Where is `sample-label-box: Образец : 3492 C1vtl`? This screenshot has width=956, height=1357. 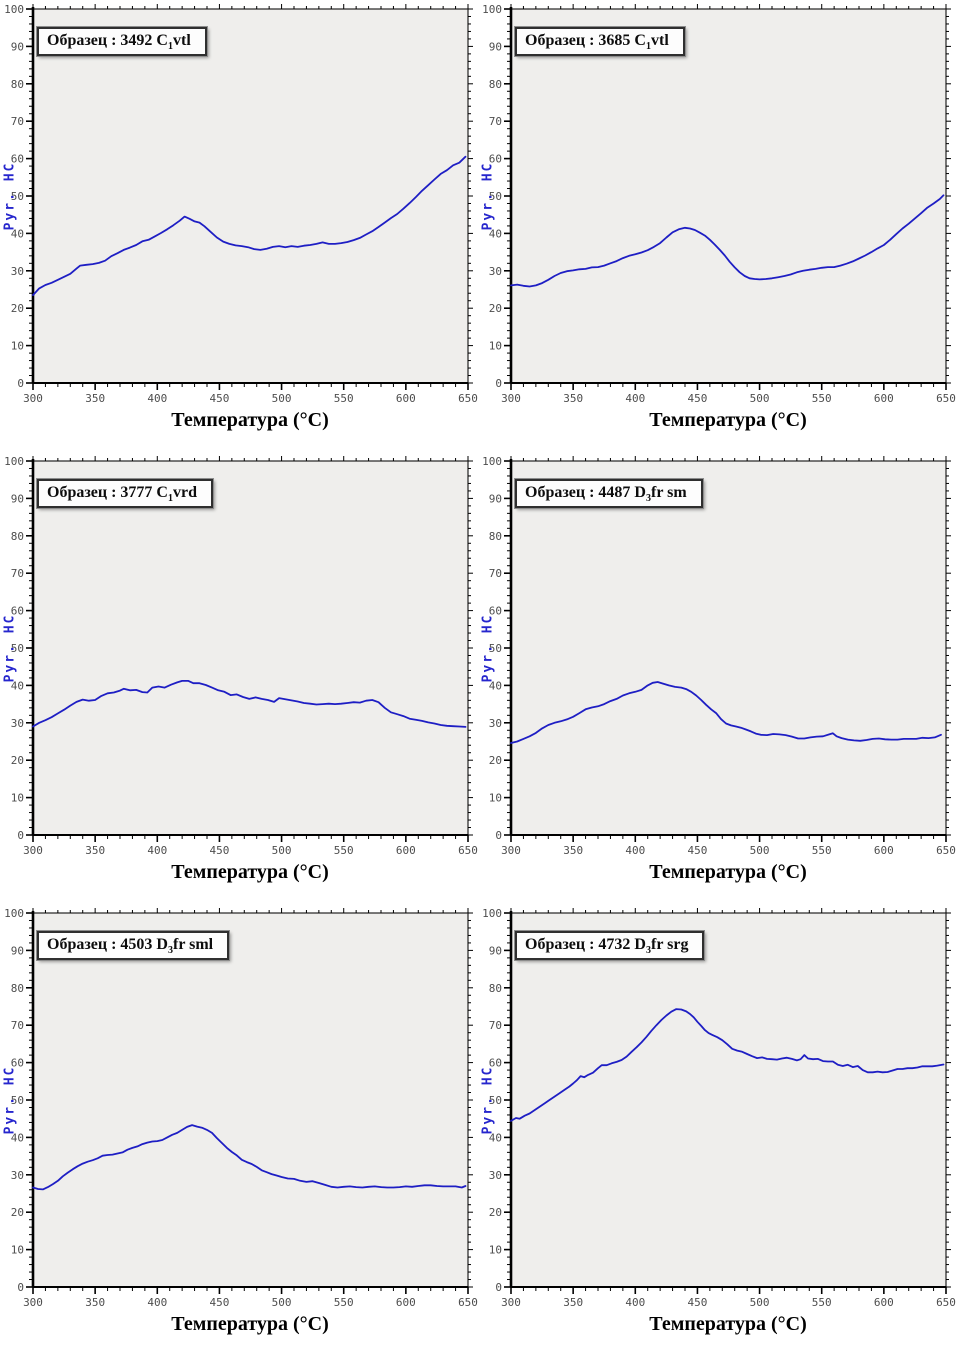 sample-label-box: Образец : 3492 C1vtl is located at coordinates (122, 42).